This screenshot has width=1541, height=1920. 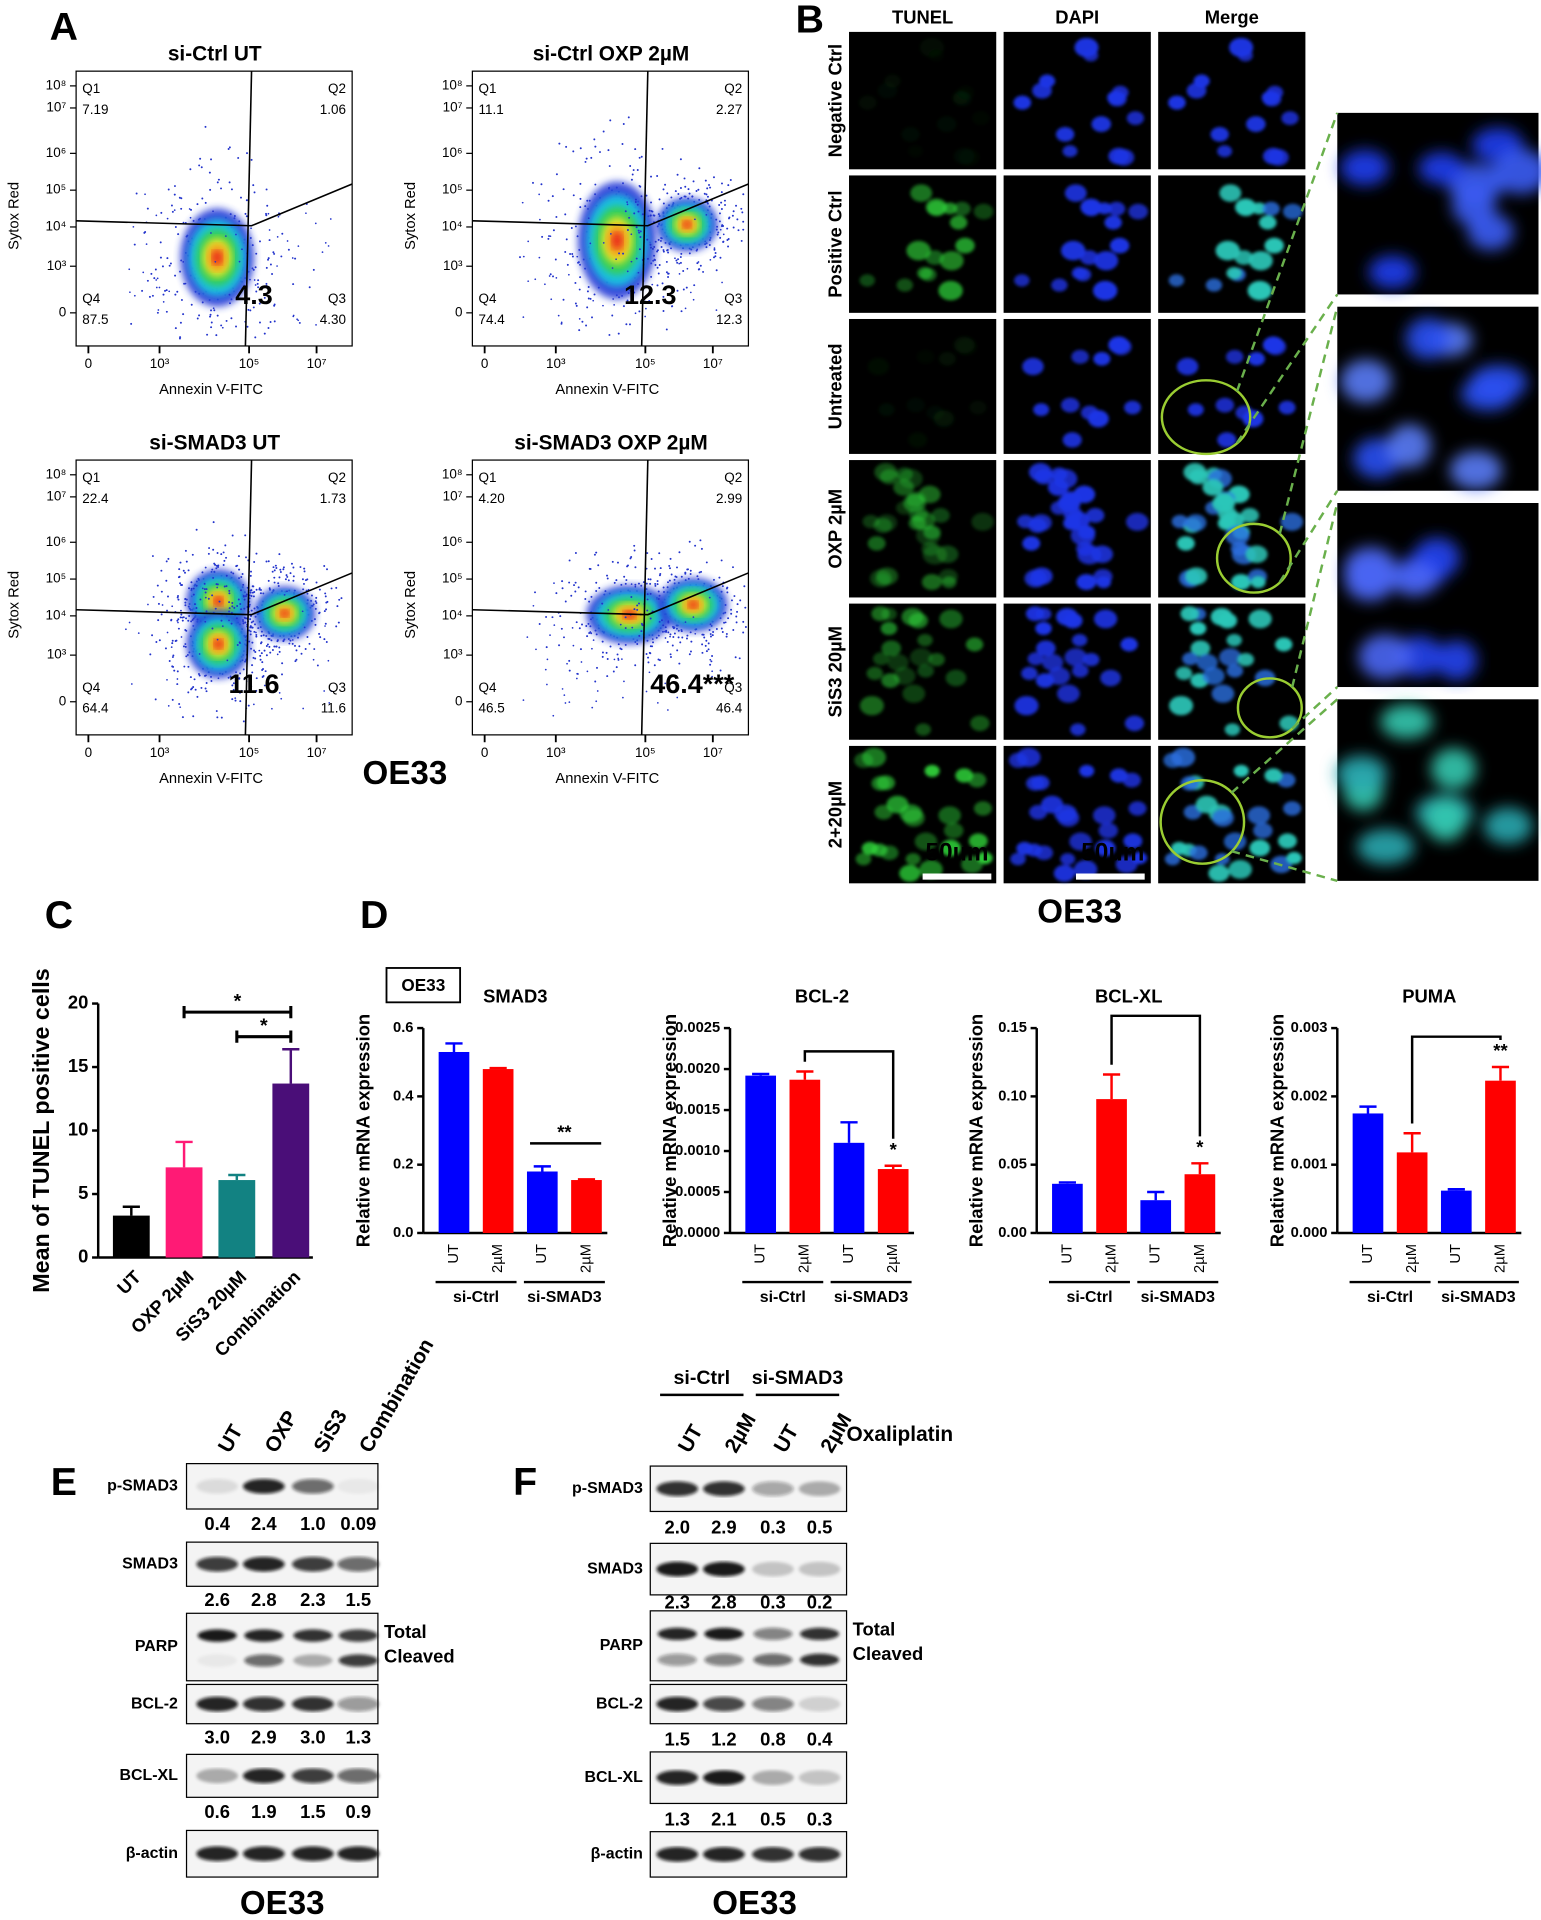 What do you see at coordinates (697, 1028) in the screenshot?
I see `y-tick-label: 0.0025` at bounding box center [697, 1028].